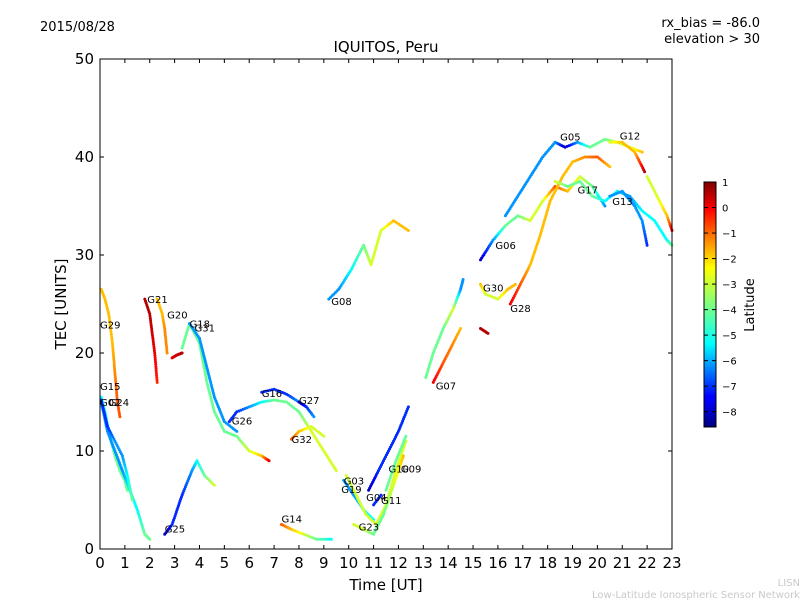 This screenshot has width=800, height=600. What do you see at coordinates (385, 585) in the screenshot?
I see `x-axis-label: Time [UT]` at bounding box center [385, 585].